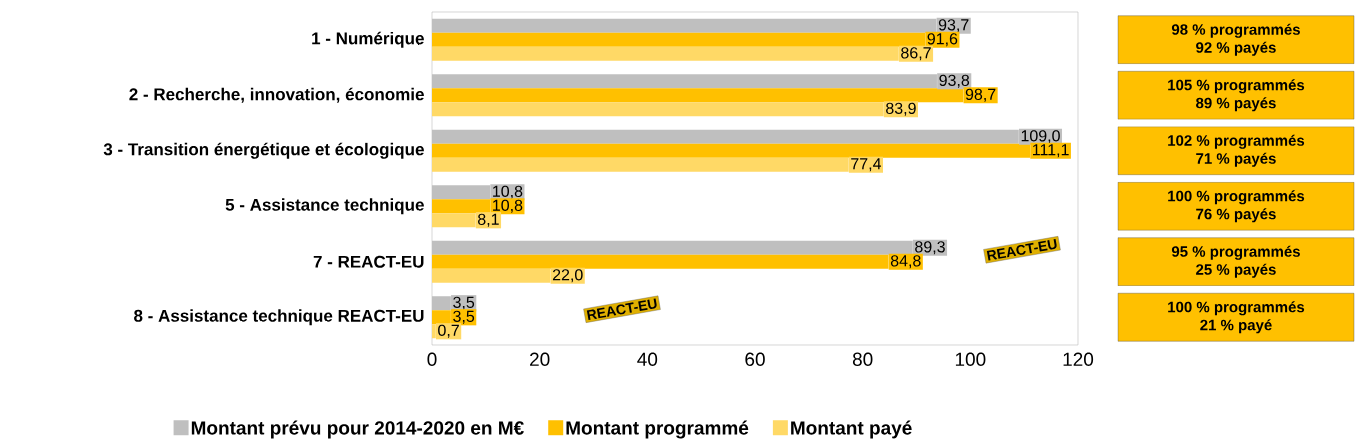 The image size is (1355, 441). I want to click on data-label: 22,0, so click(567, 276).